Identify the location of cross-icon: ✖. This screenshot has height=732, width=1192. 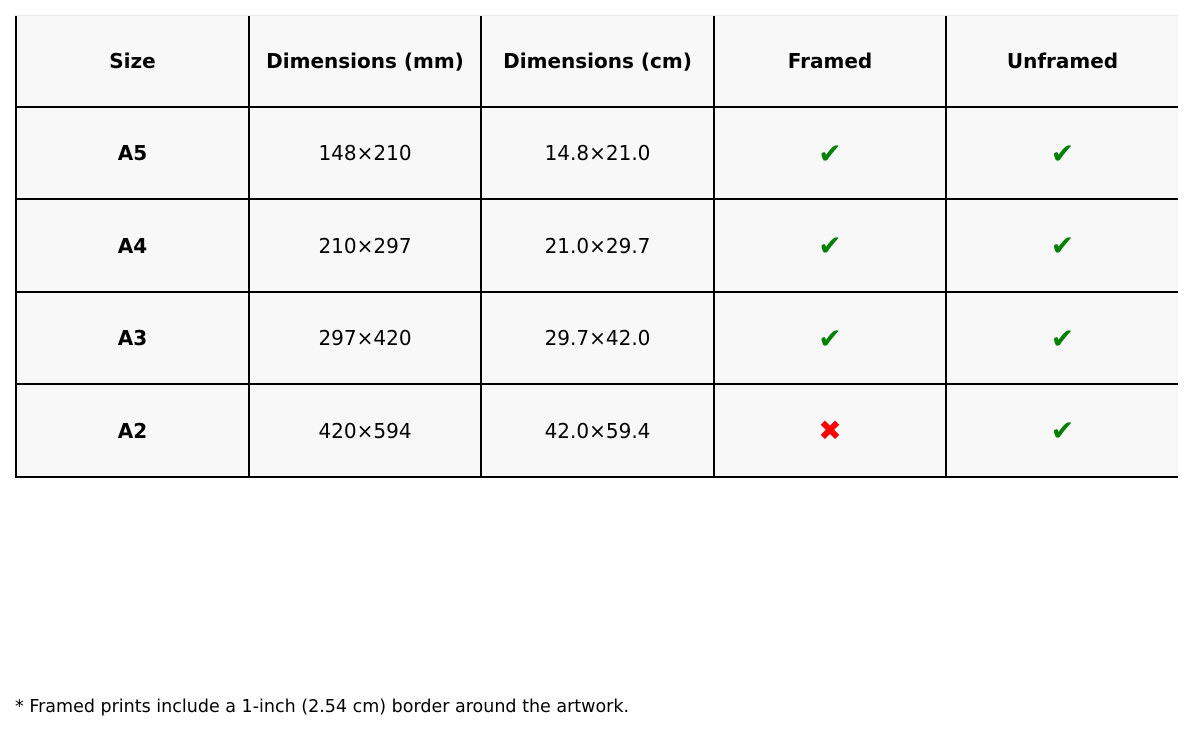
(830, 430).